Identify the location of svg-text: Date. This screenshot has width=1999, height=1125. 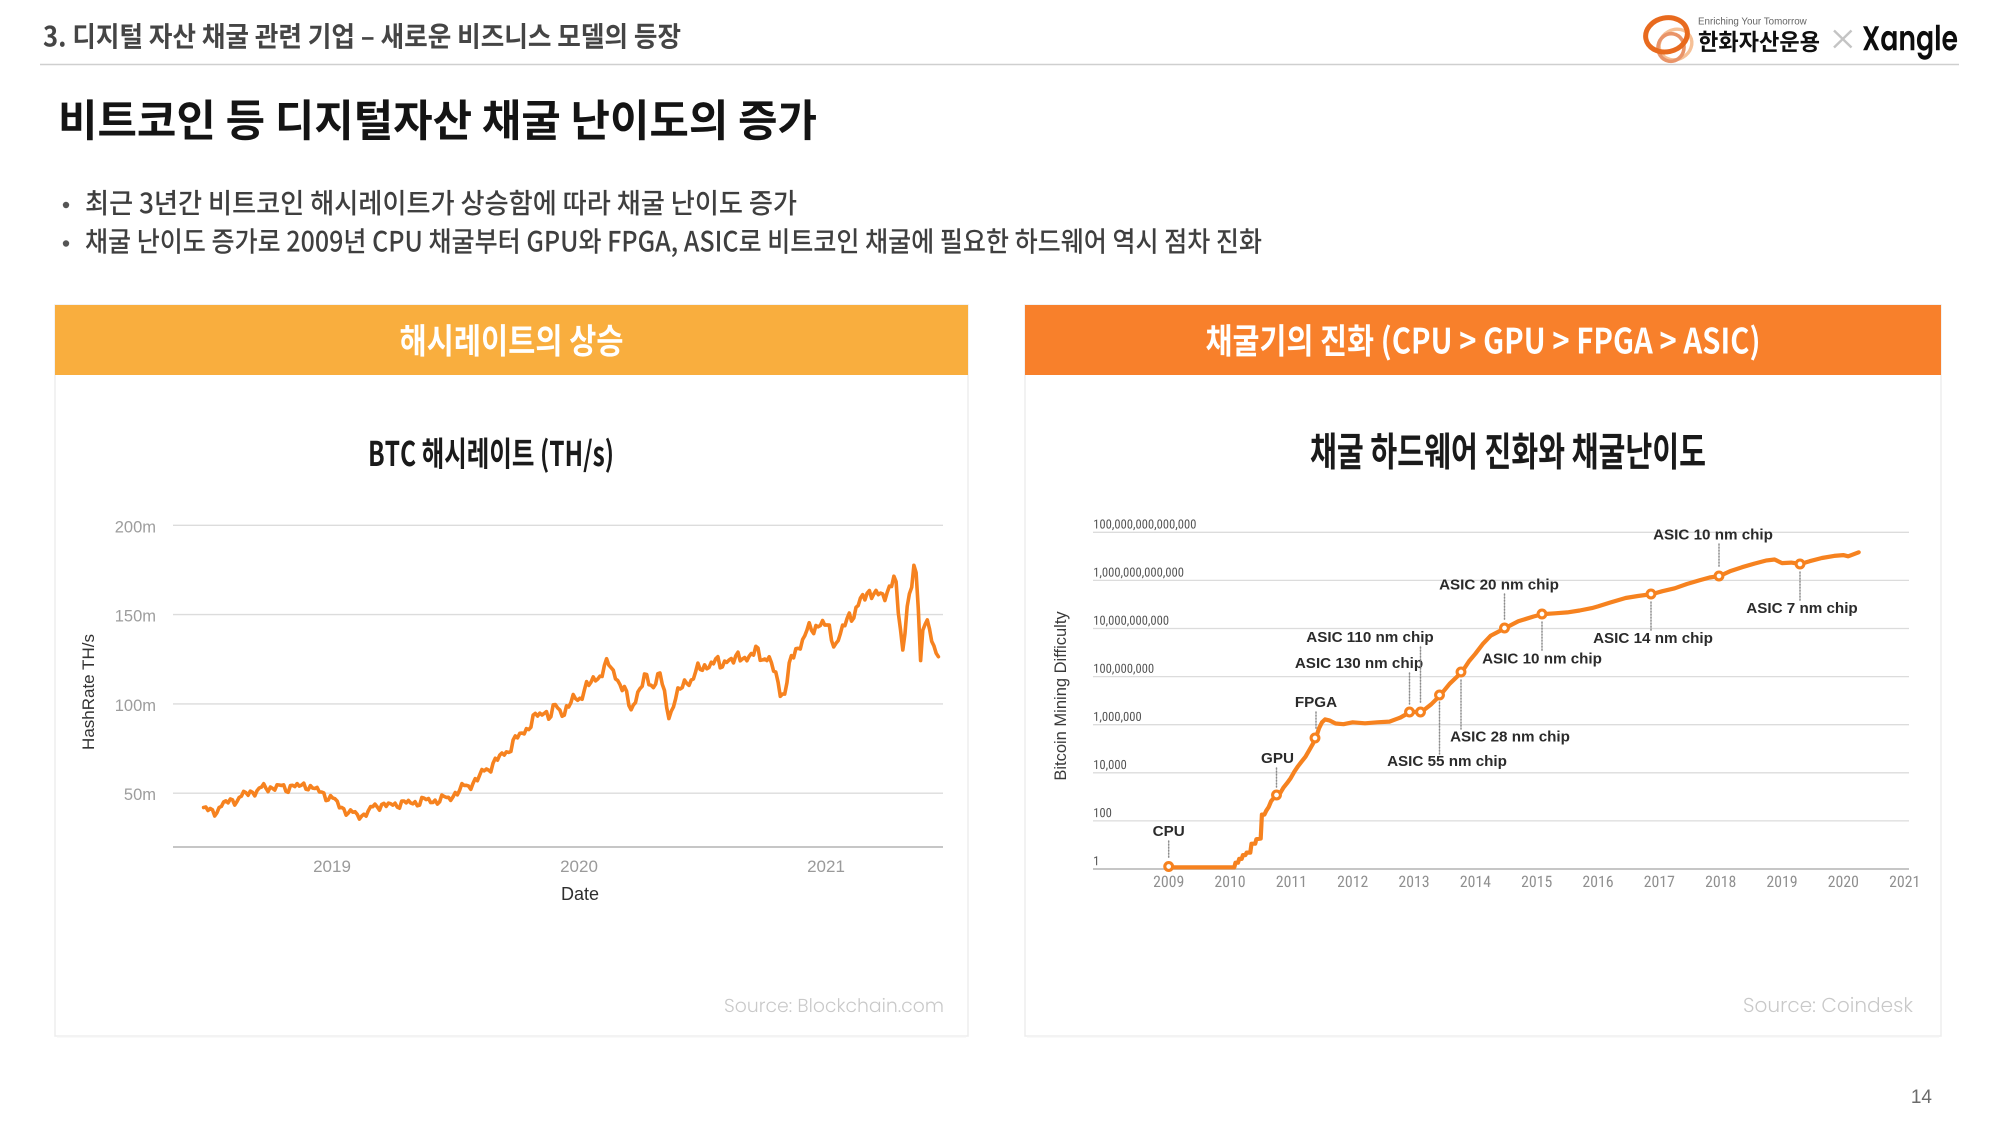
(580, 894).